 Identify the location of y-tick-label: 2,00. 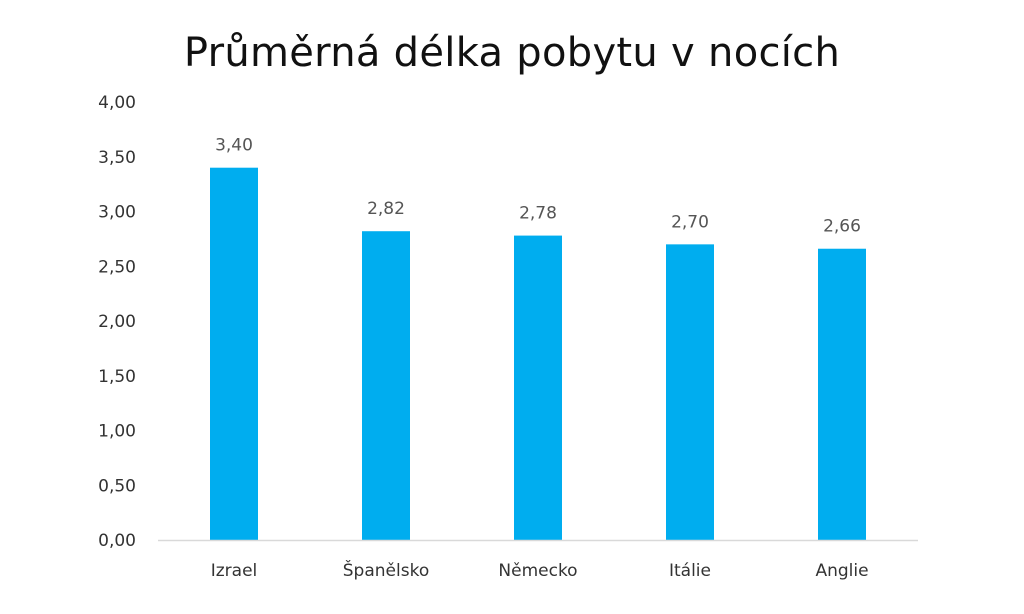
(117, 322).